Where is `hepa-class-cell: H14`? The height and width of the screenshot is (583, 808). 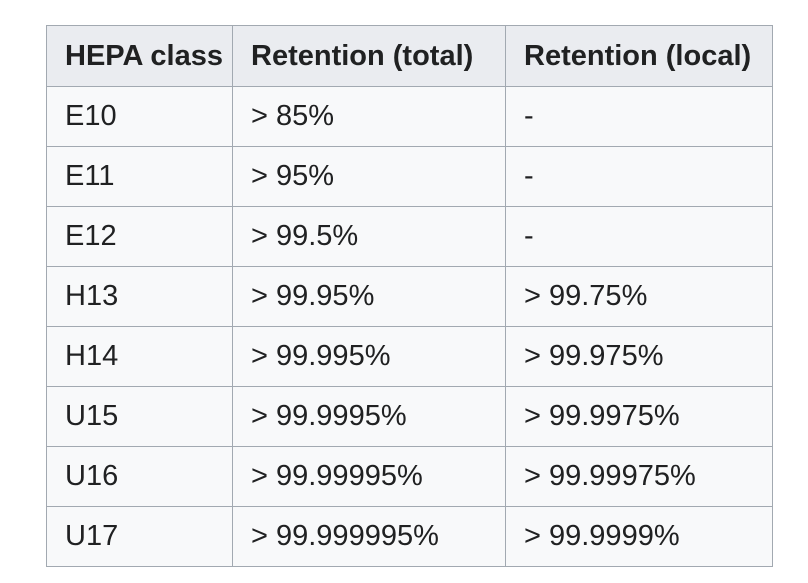
hepa-class-cell: H14 is located at coordinates (139, 356).